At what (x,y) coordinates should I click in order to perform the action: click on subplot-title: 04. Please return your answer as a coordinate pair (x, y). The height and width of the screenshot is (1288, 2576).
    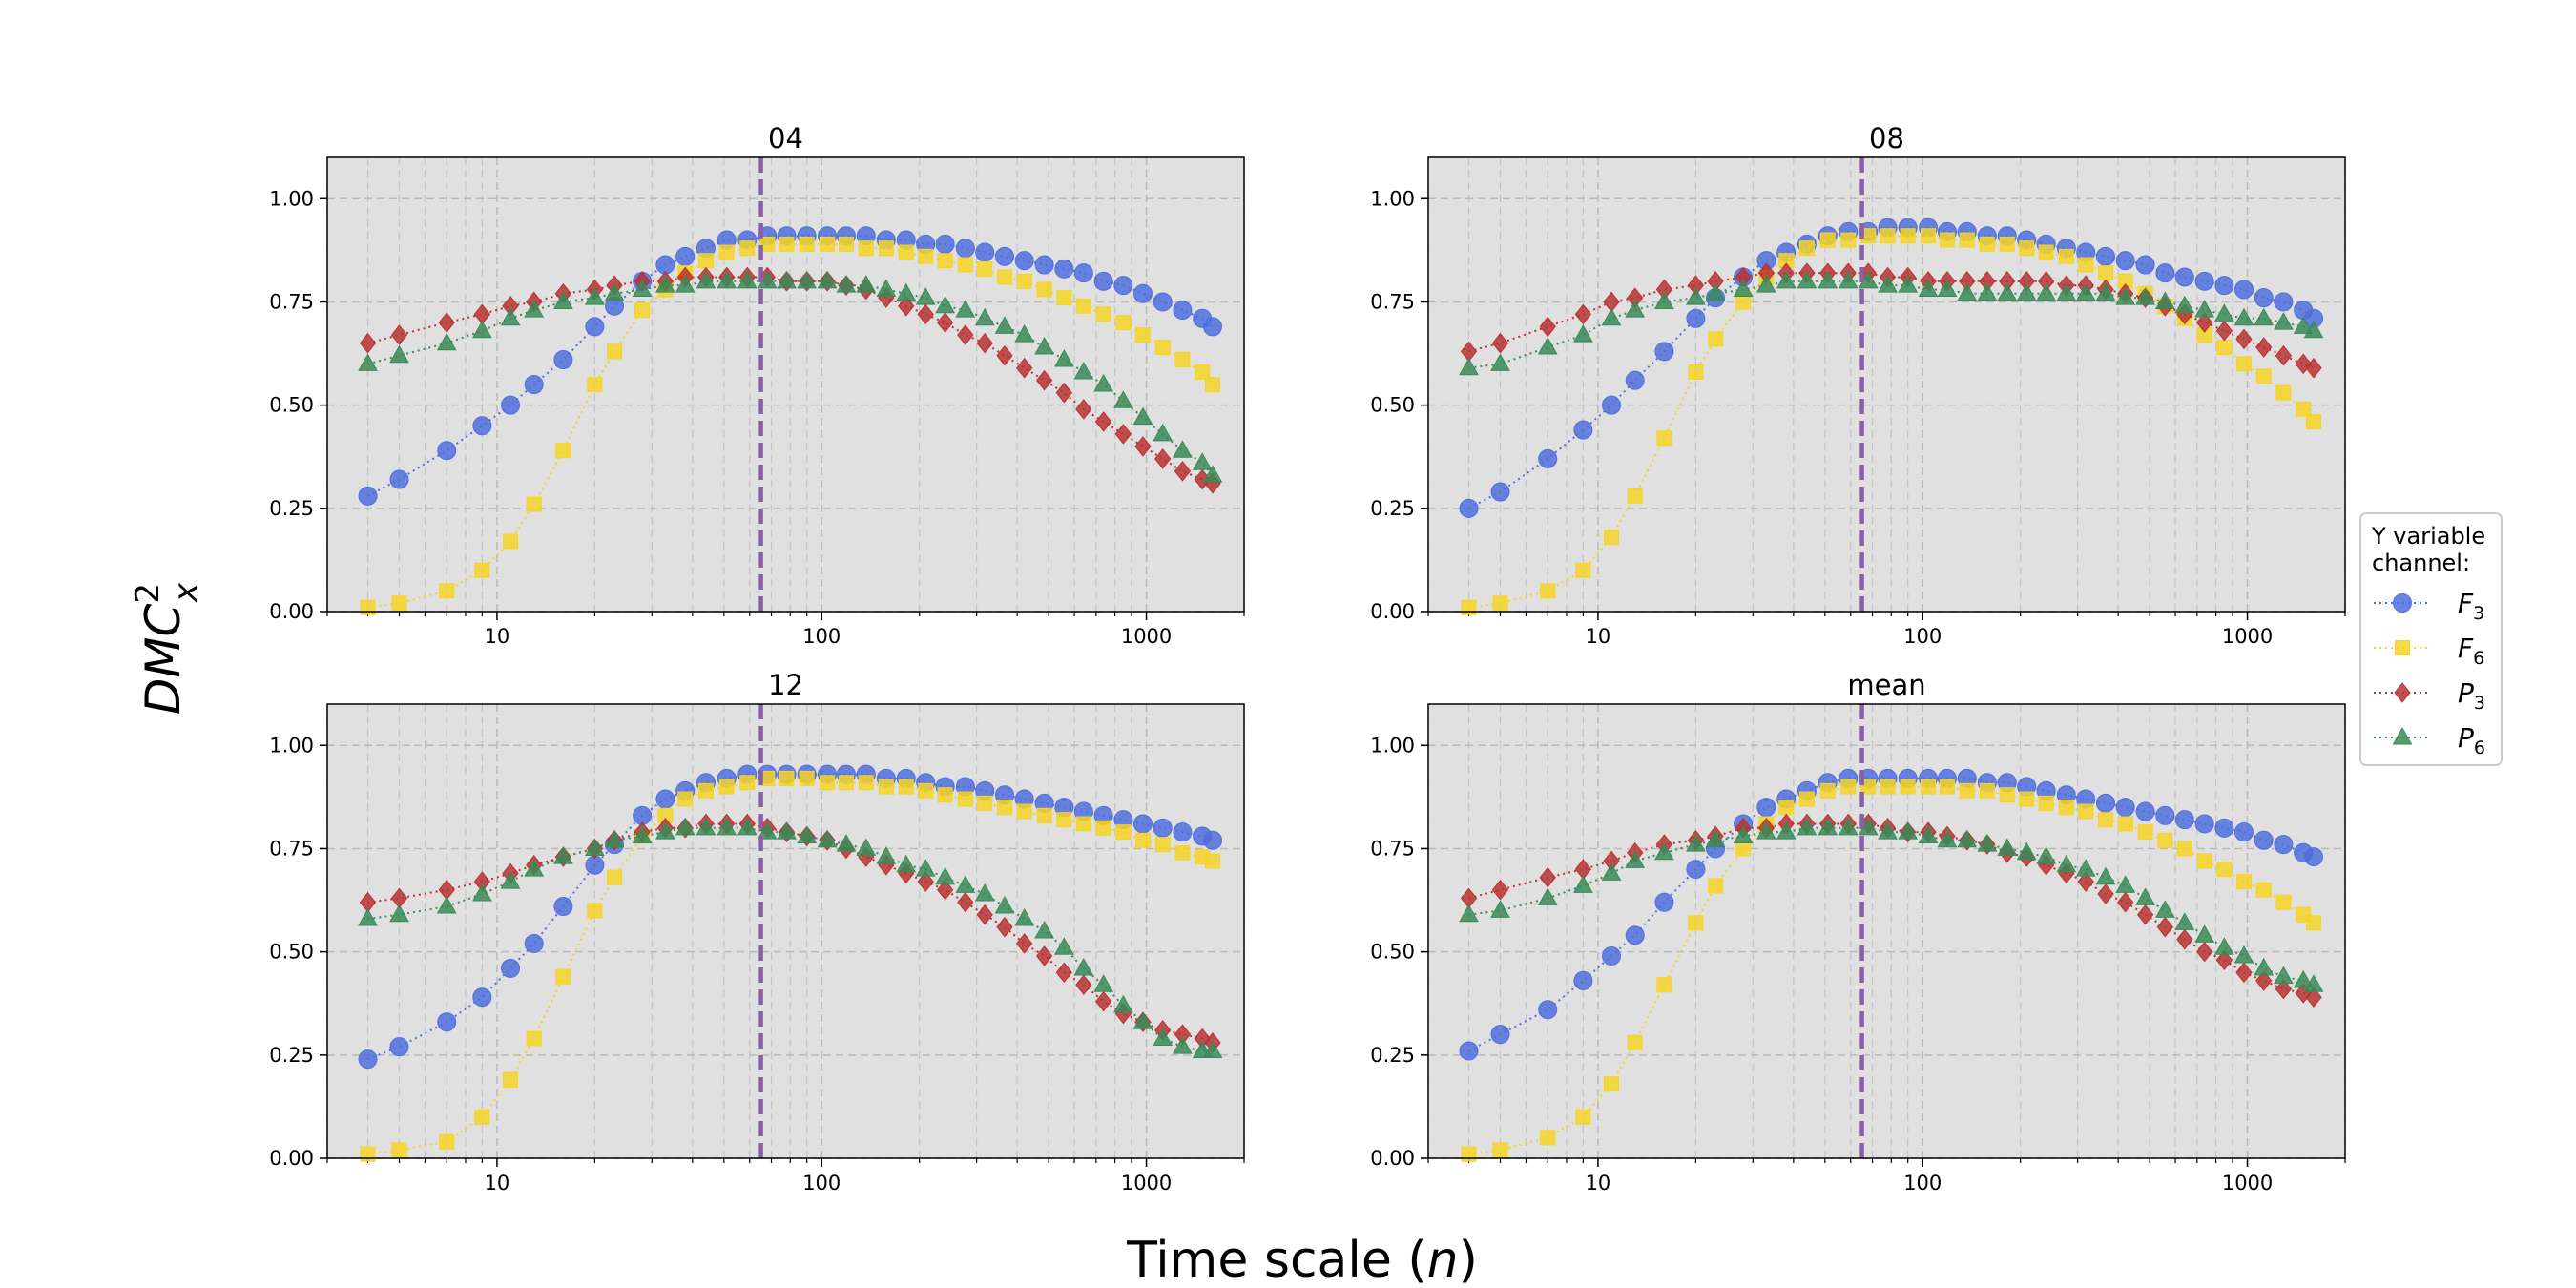
    Looking at the image, I should click on (785, 138).